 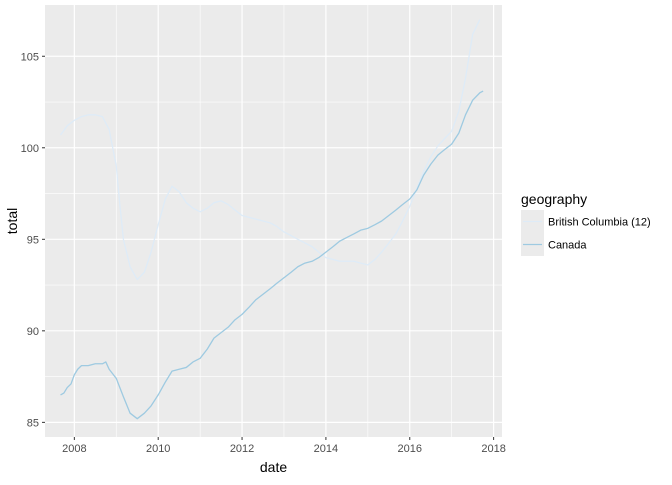 I want to click on legend: geography British Columbia (12) Canada, so click(x=586, y=223).